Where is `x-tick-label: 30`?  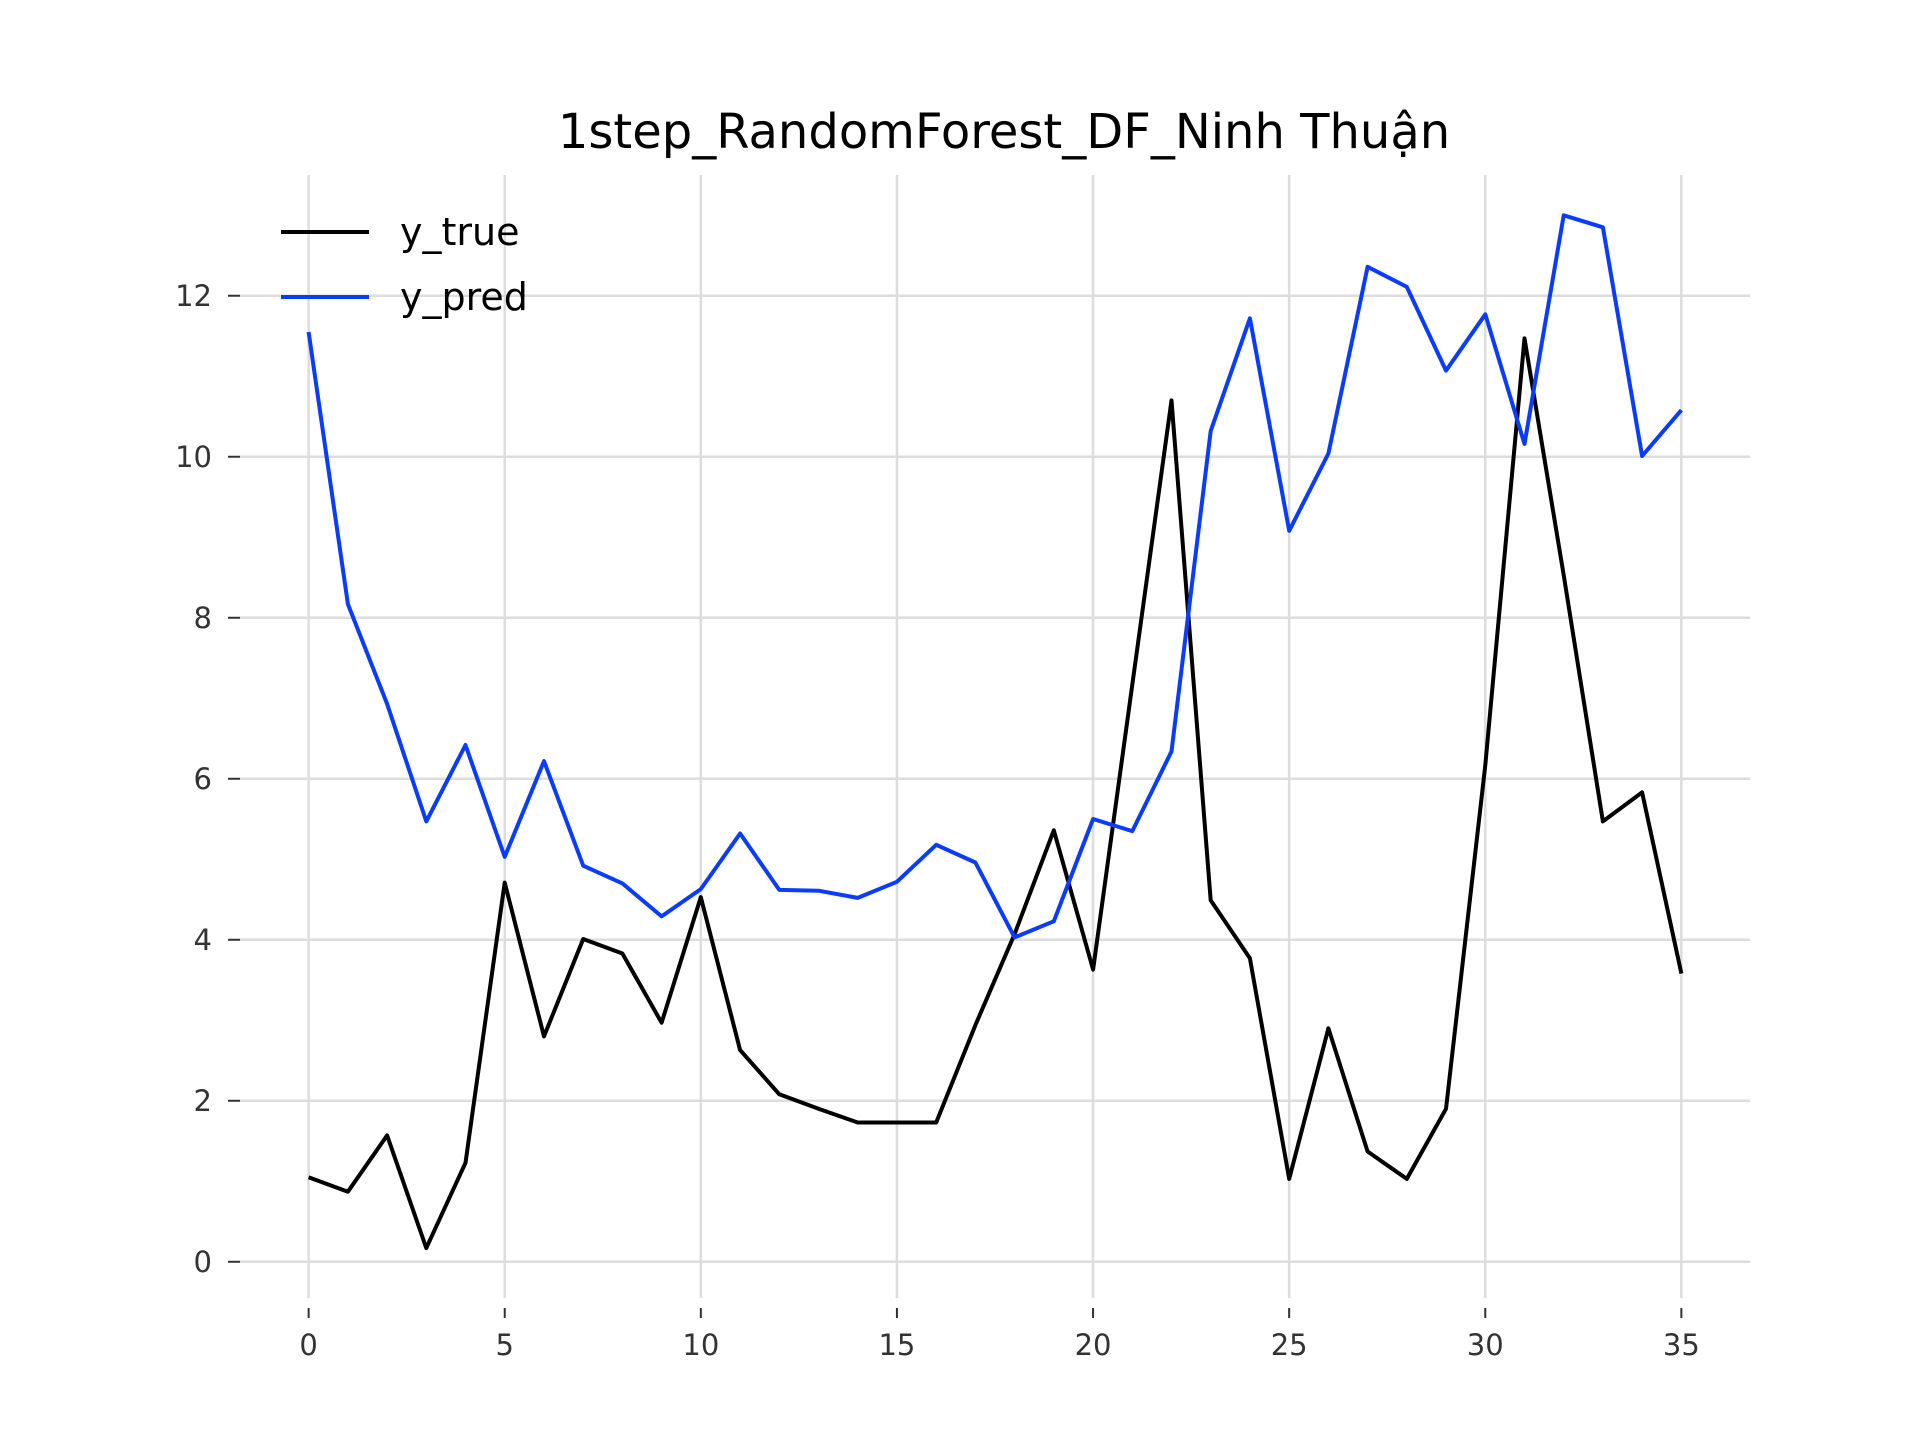
x-tick-label: 30 is located at coordinates (1485, 1345).